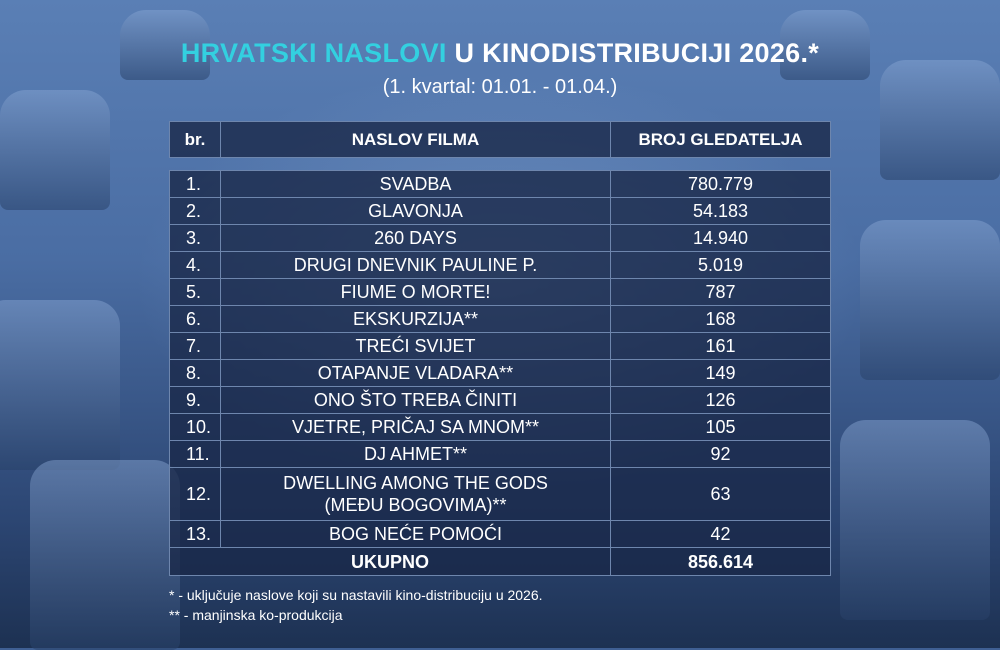  Describe the element at coordinates (415, 483) in the screenshot. I see `row-title-line1: DWELLING AMONG THE GODS` at that location.